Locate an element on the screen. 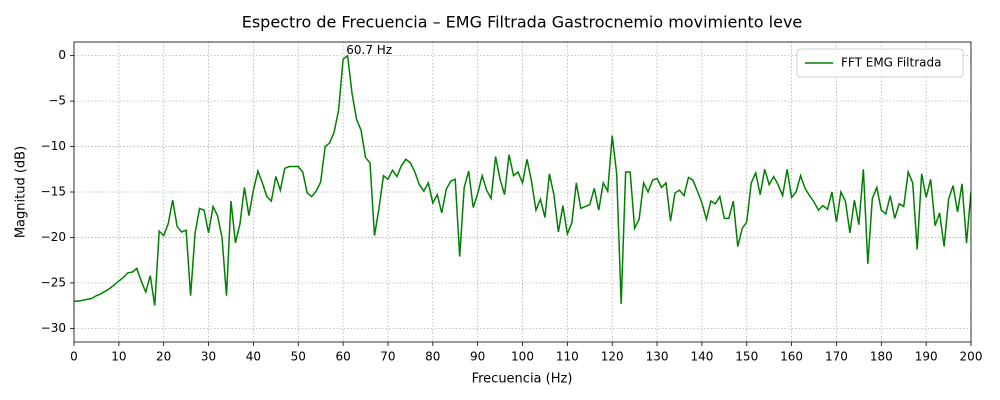 The image size is (1000, 400). y-tick-label: −15 is located at coordinates (53, 192).